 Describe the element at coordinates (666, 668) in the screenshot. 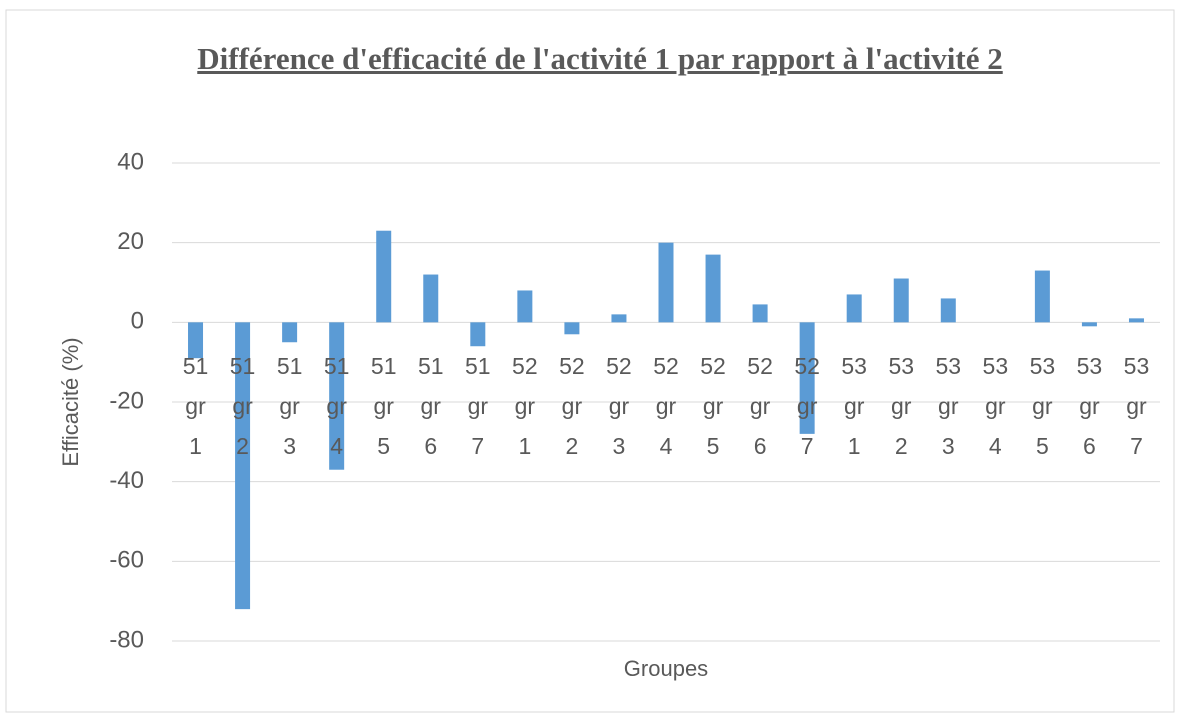

I see `x-axis-label: Groupes` at that location.